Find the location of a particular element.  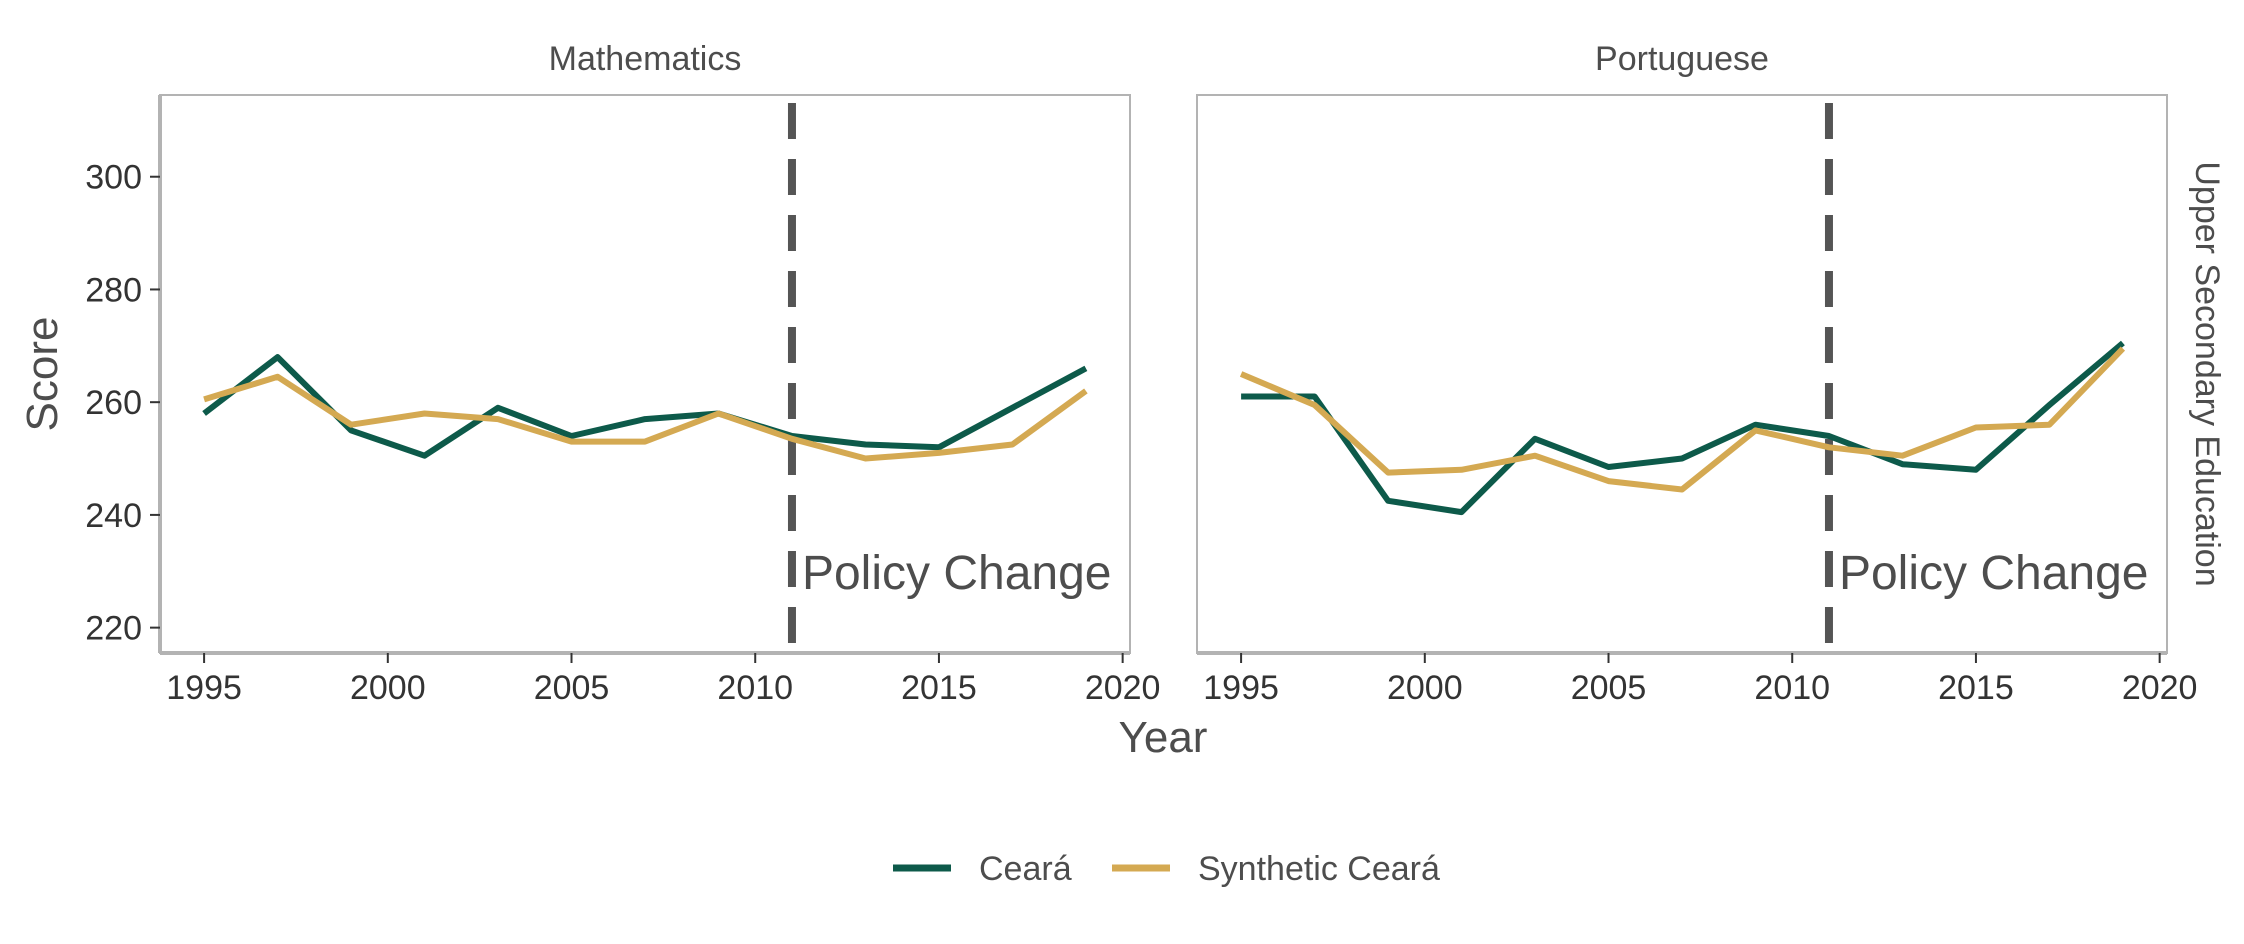

facet-title-1: Portuguese is located at coordinates (1682, 59).